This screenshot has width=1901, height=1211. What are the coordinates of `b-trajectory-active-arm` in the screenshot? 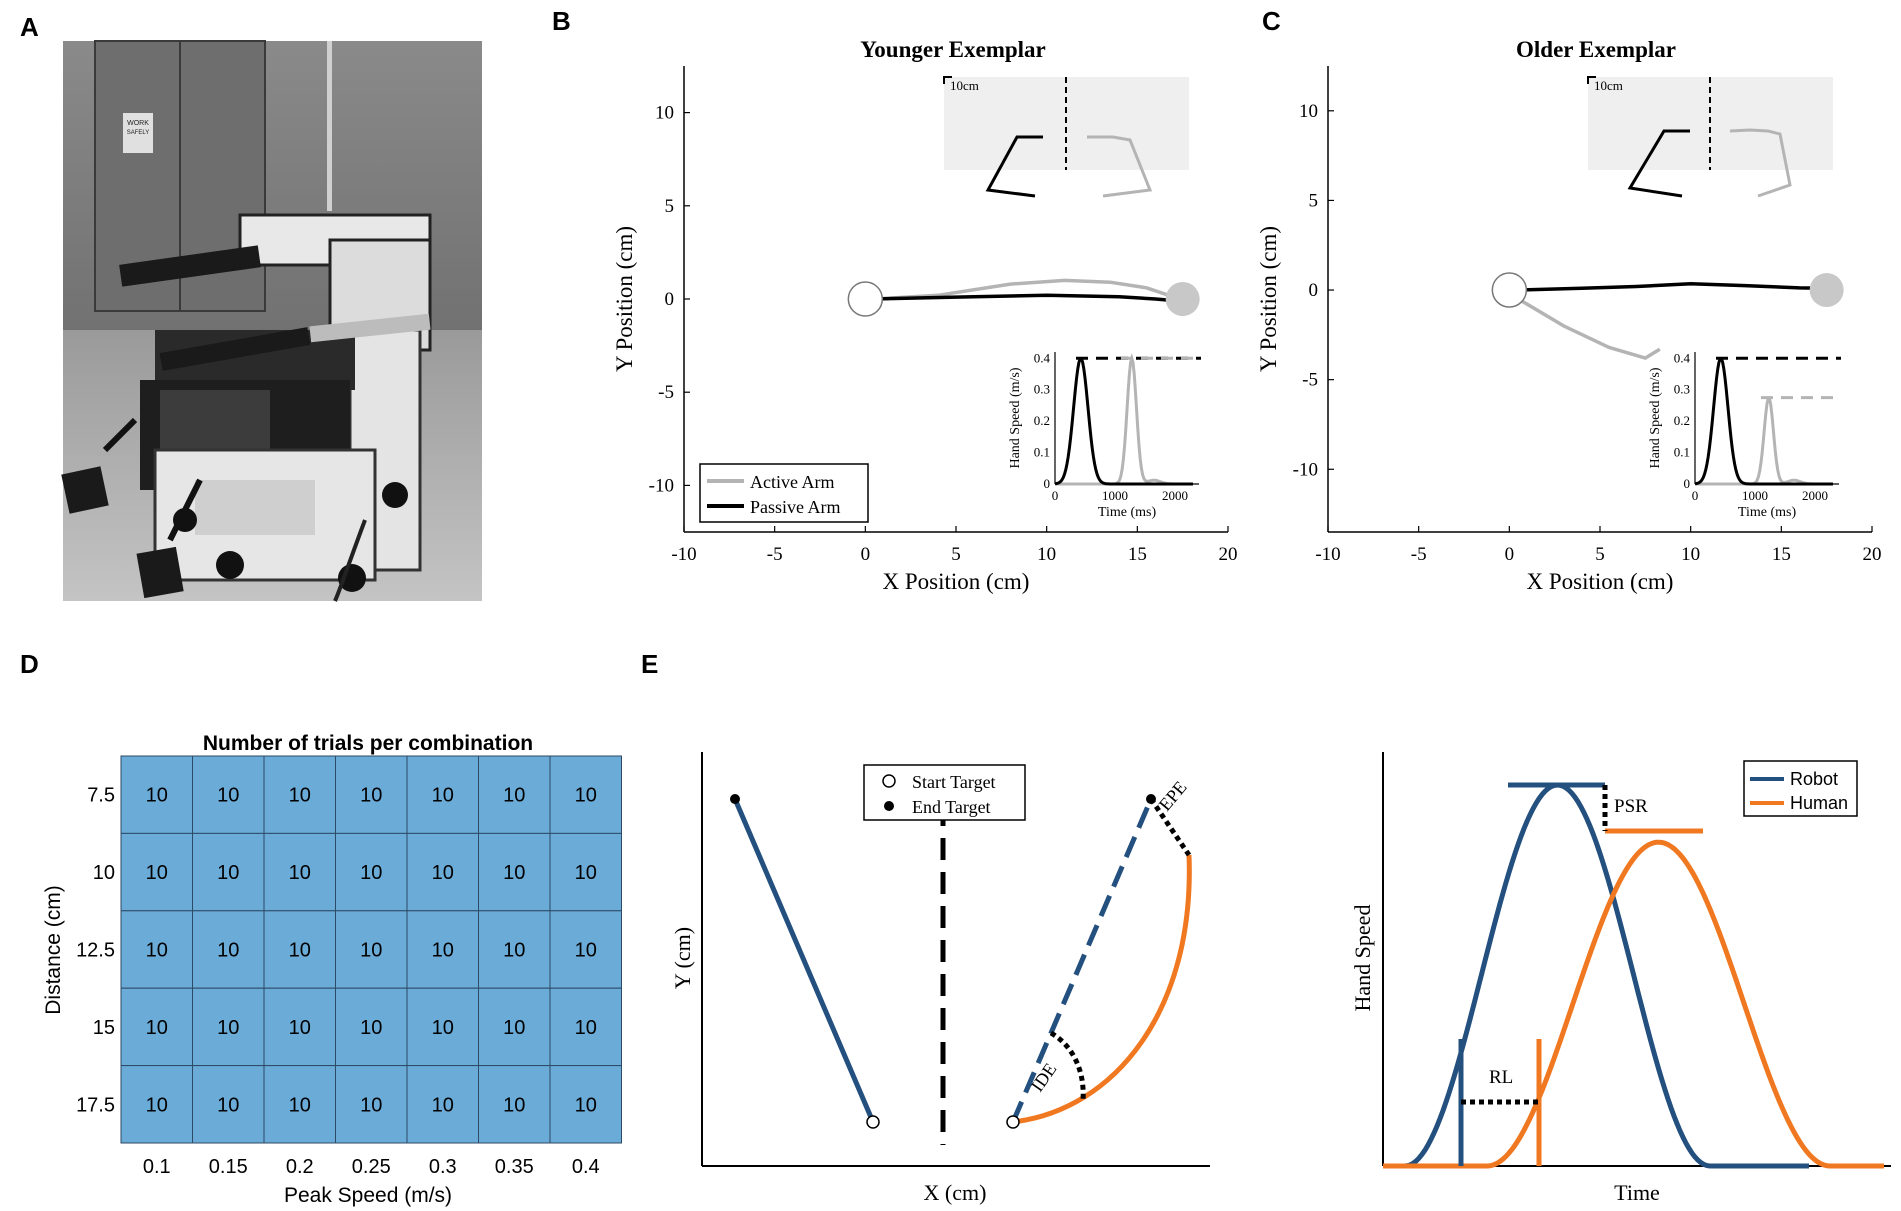 It's located at (1026, 289).